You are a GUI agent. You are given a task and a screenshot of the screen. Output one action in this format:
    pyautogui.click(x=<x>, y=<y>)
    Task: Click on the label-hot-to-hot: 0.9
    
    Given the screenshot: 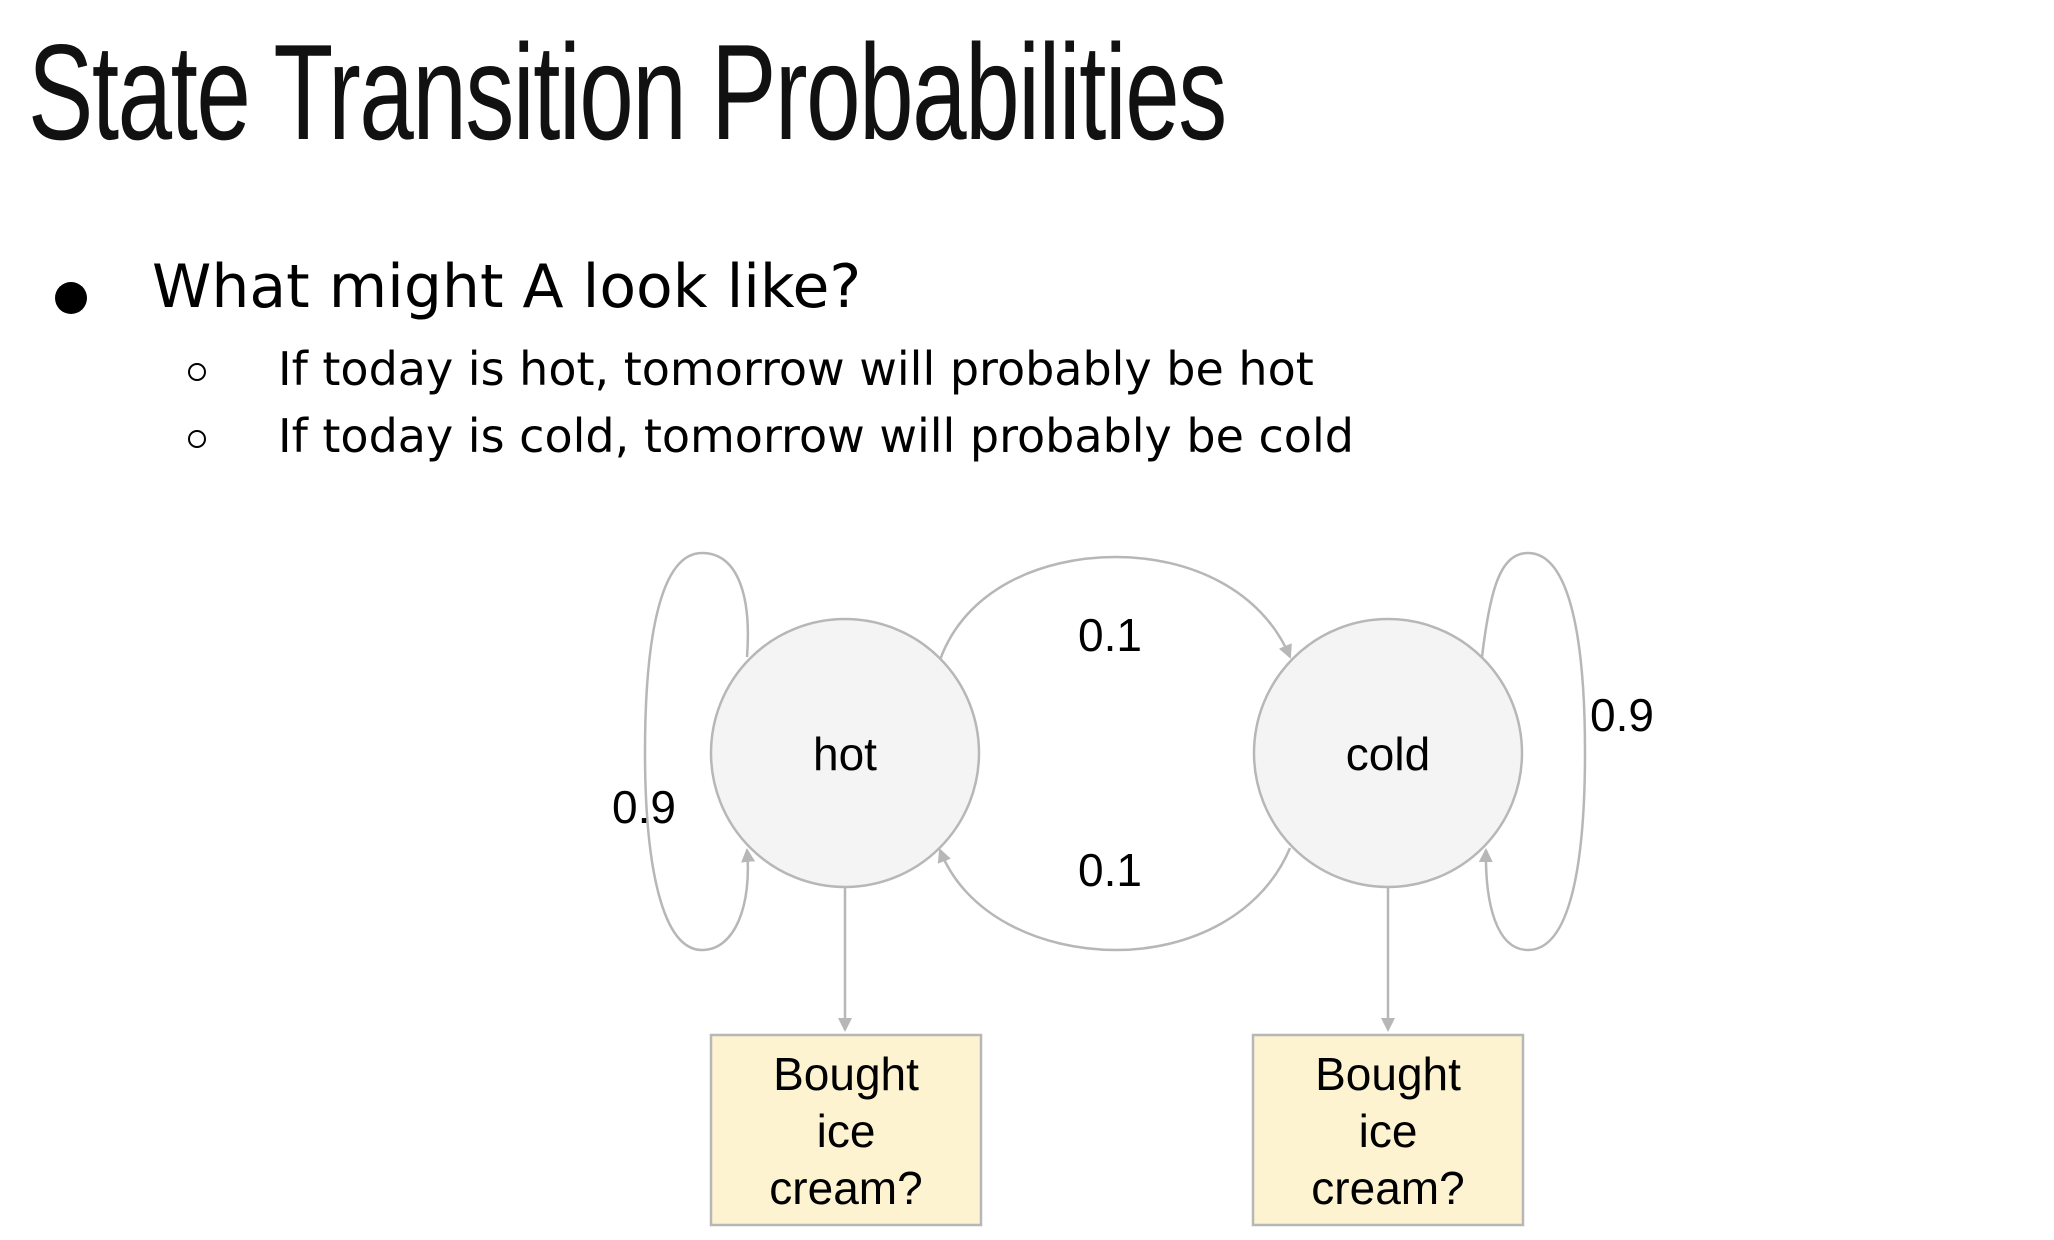 What is the action you would take?
    pyautogui.click(x=644, y=807)
    